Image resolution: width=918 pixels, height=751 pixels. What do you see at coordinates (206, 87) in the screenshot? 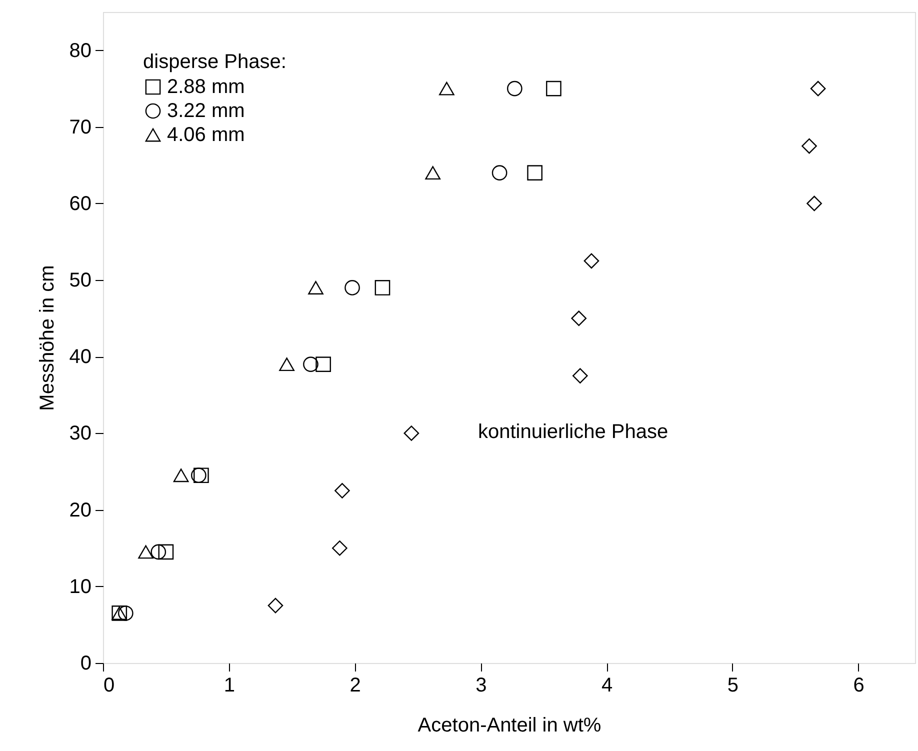
I see `legend-label: 2.88 mm` at bounding box center [206, 87].